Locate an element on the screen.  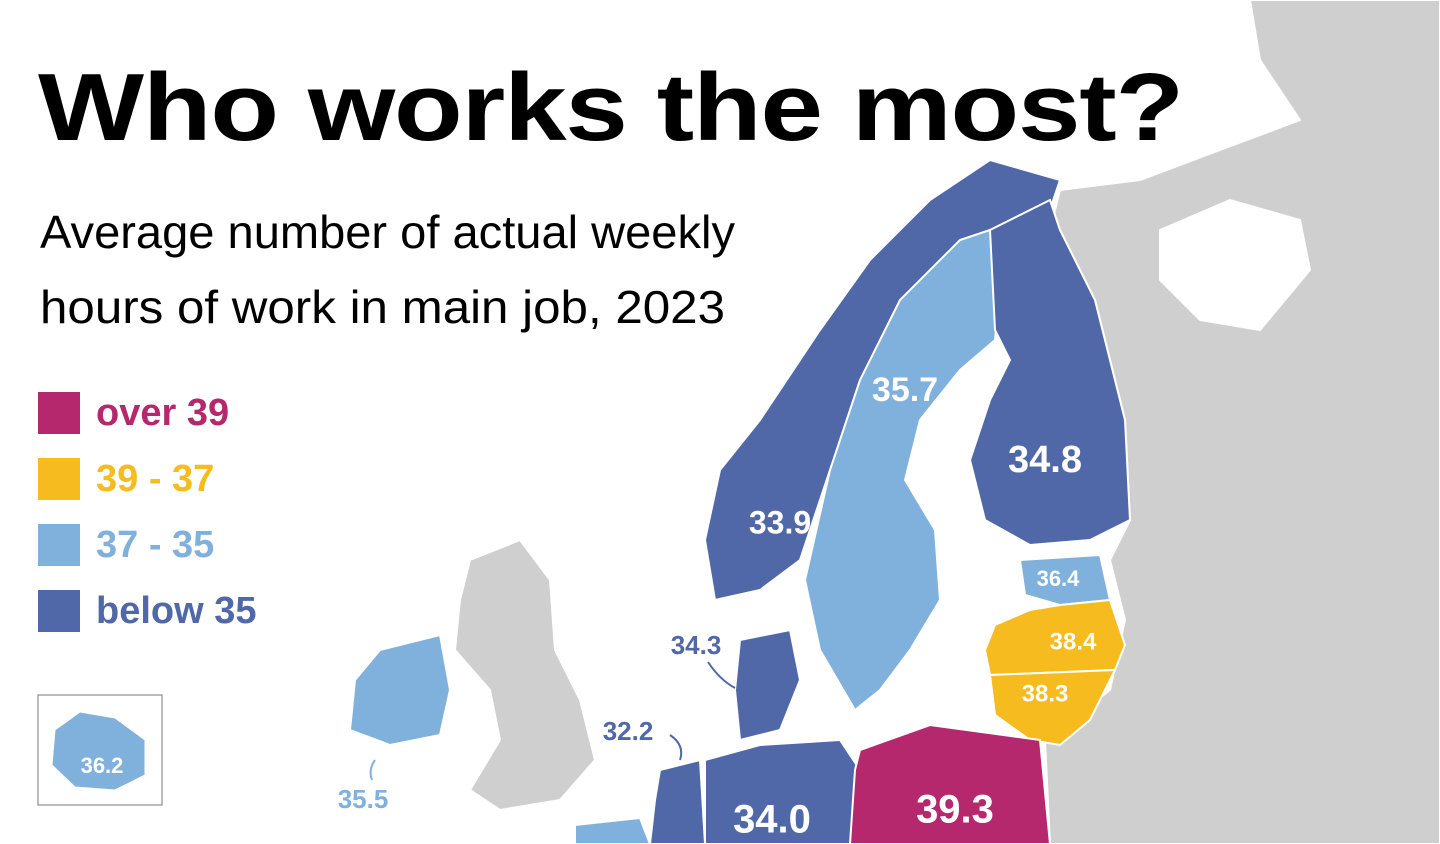
leader-lines is located at coordinates (552, 721).